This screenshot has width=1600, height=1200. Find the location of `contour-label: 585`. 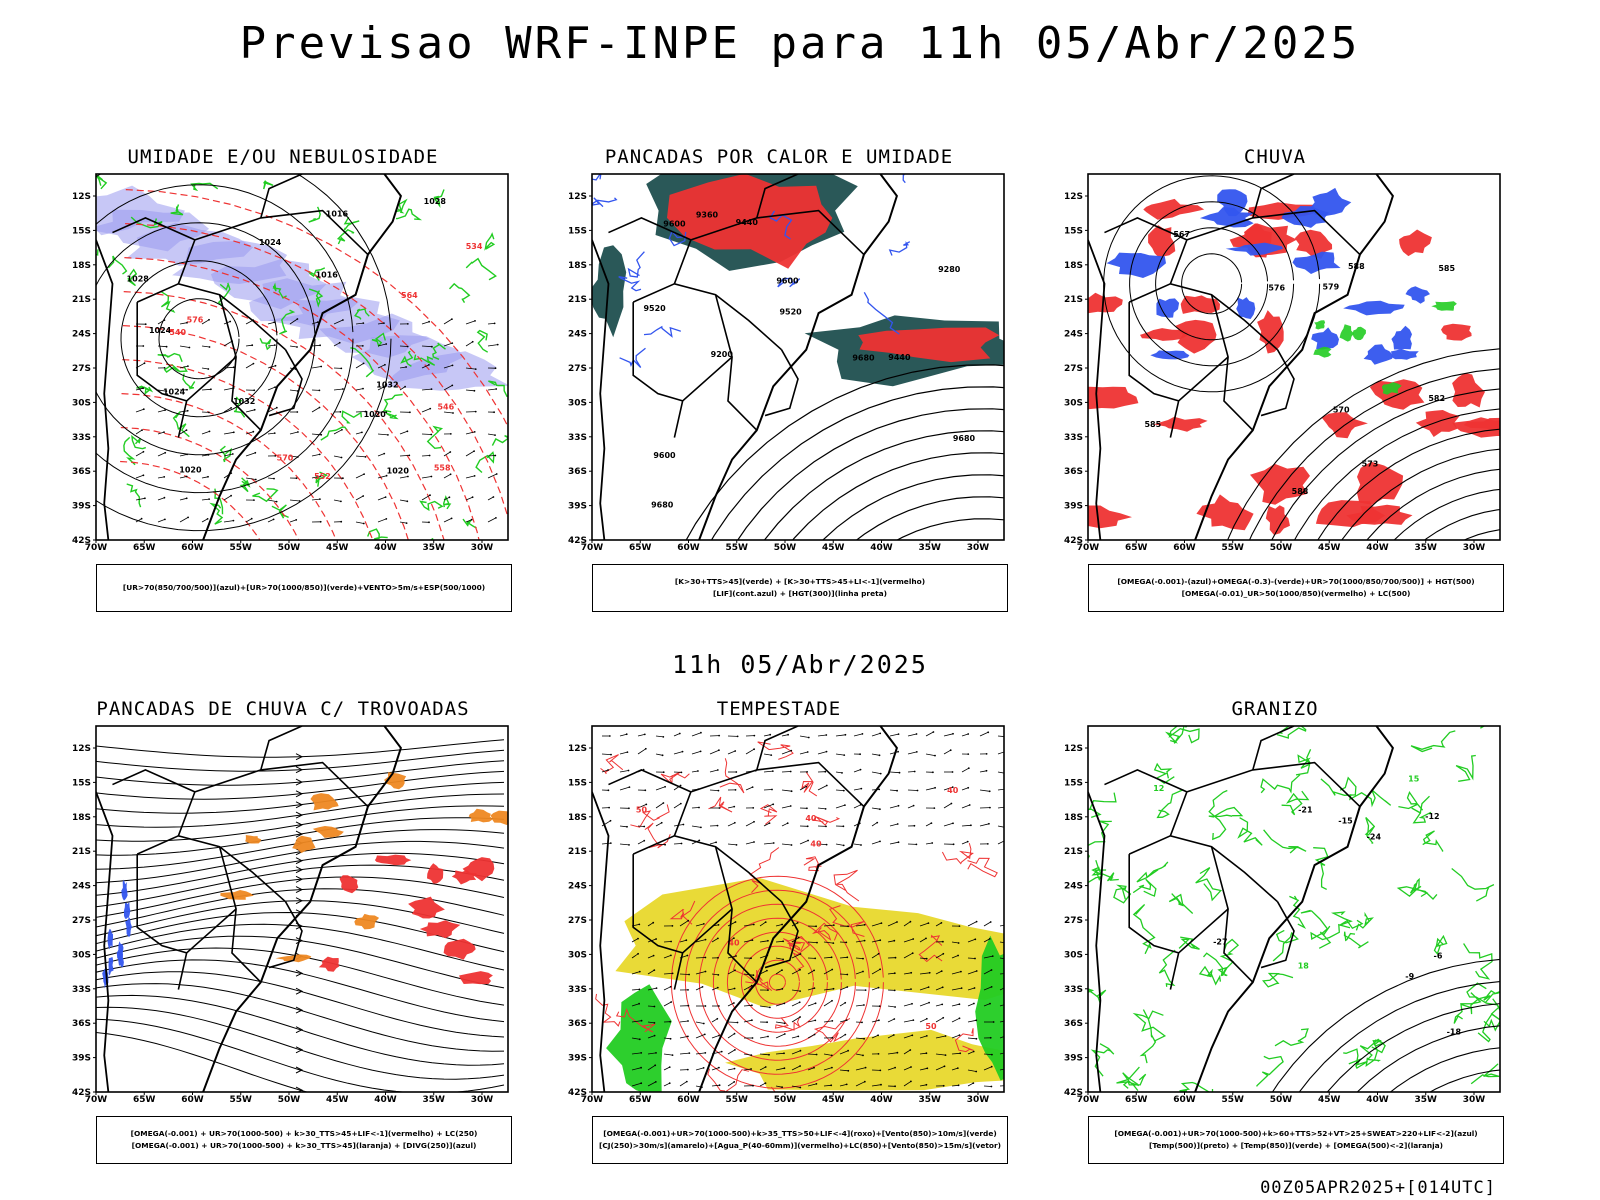

contour-label: 585 is located at coordinates (1446, 268).